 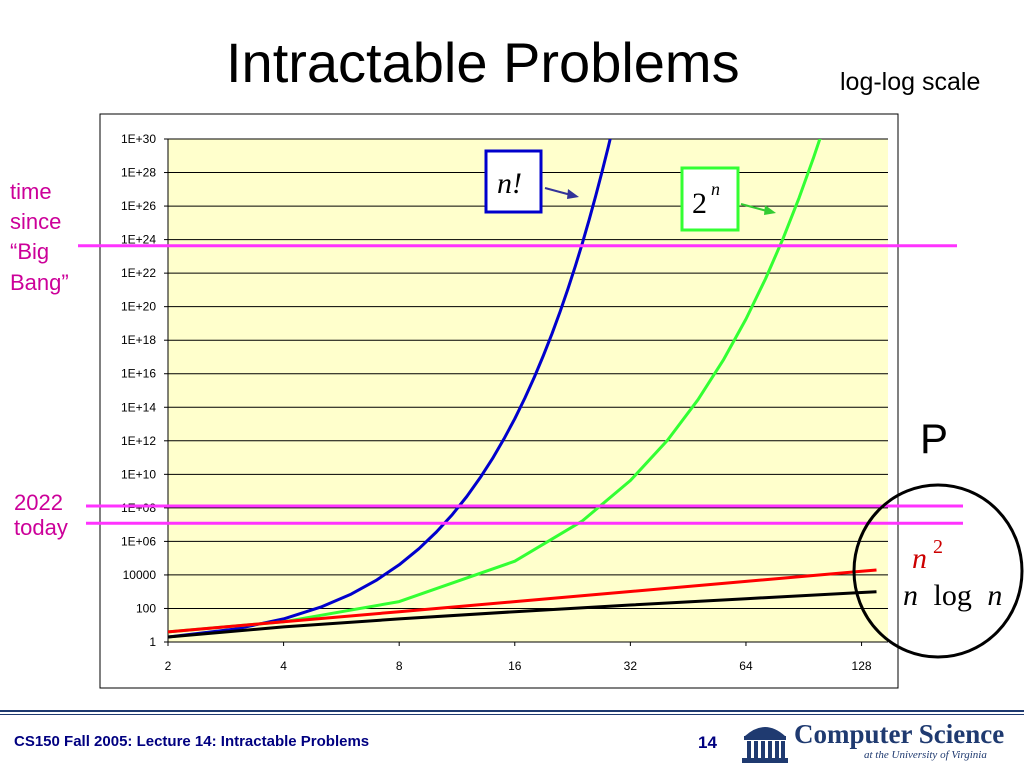 I want to click on n-factorial-callout-box, so click(x=513, y=181).